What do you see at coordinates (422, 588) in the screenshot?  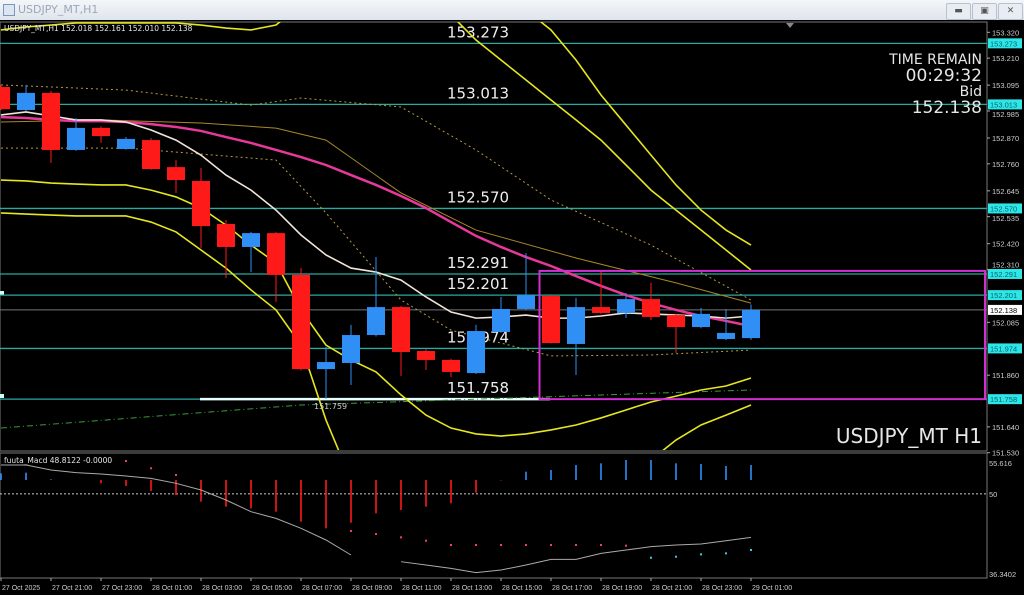 I see `time-axis-label: 28 Oct 11:00` at bounding box center [422, 588].